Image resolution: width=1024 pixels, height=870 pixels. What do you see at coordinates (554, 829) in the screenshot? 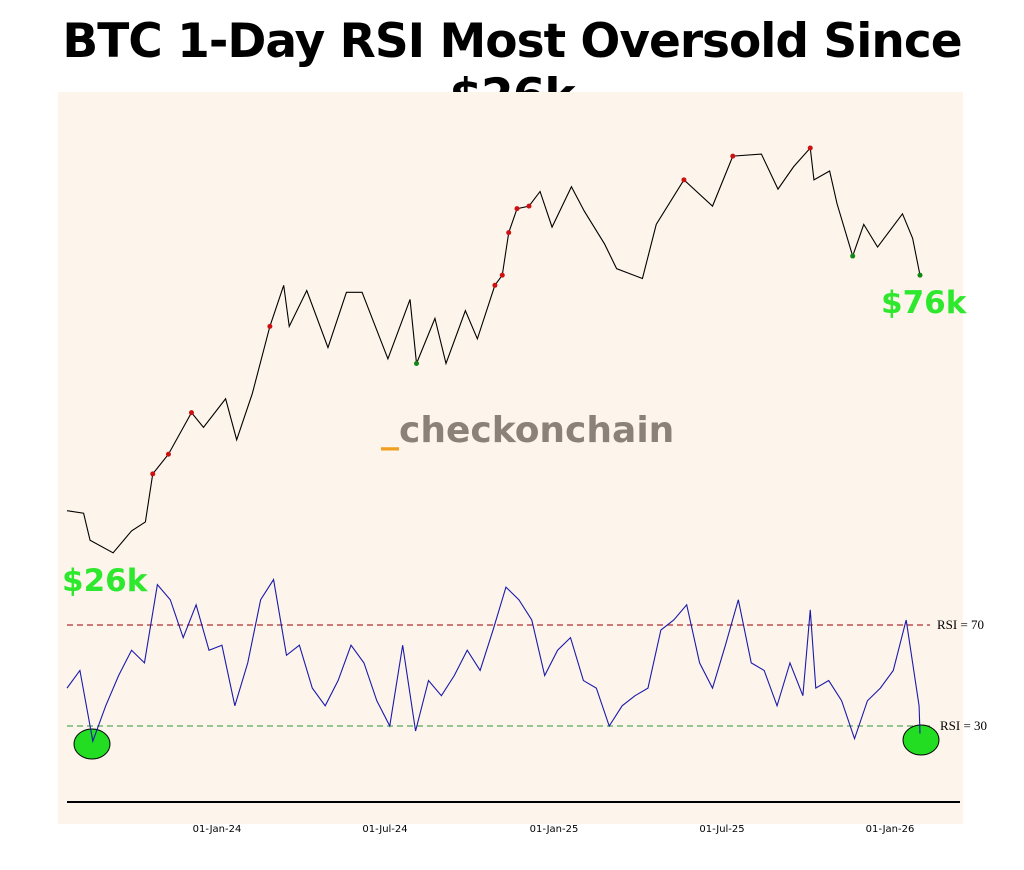
I see `x-tick-label: 01-Jan-25` at bounding box center [554, 829].